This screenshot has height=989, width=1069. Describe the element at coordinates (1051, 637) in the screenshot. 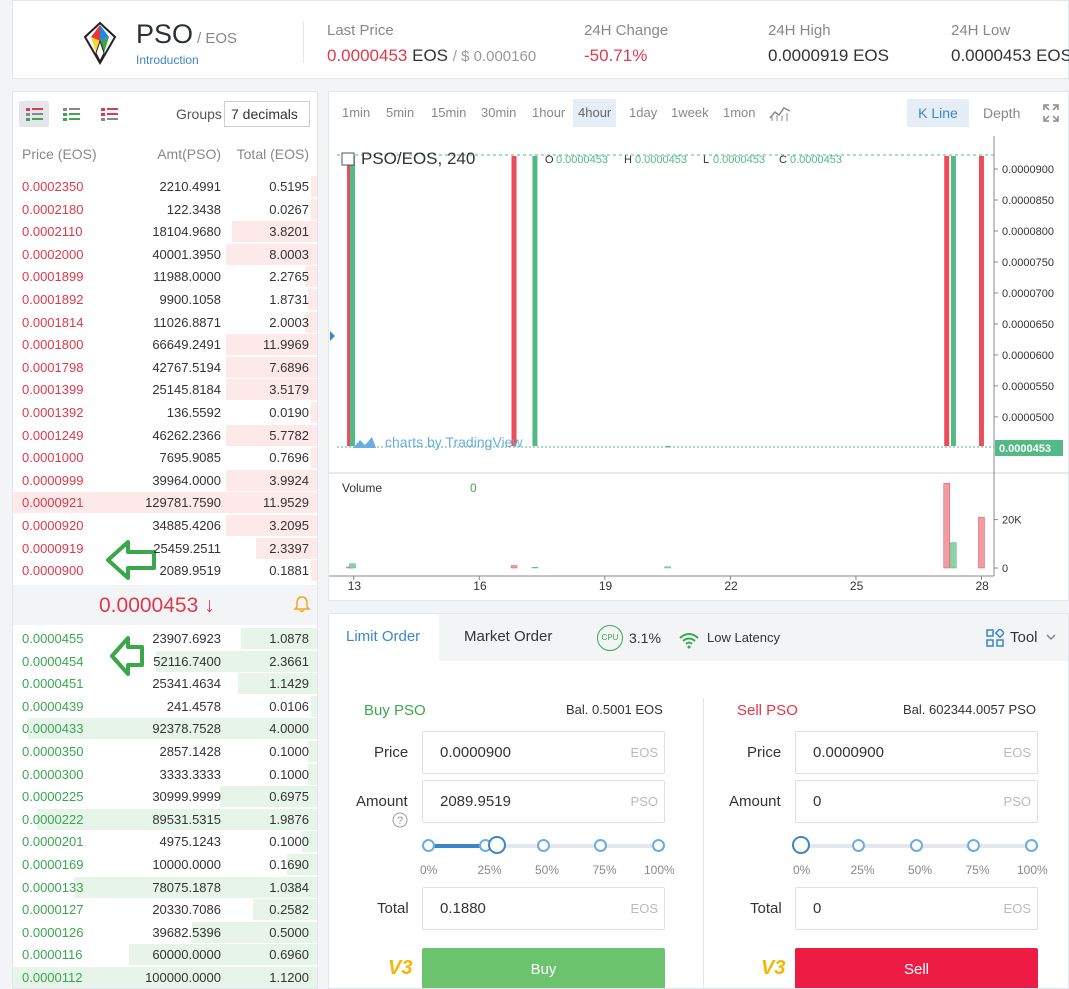

I see `chevron-down-icon` at that location.